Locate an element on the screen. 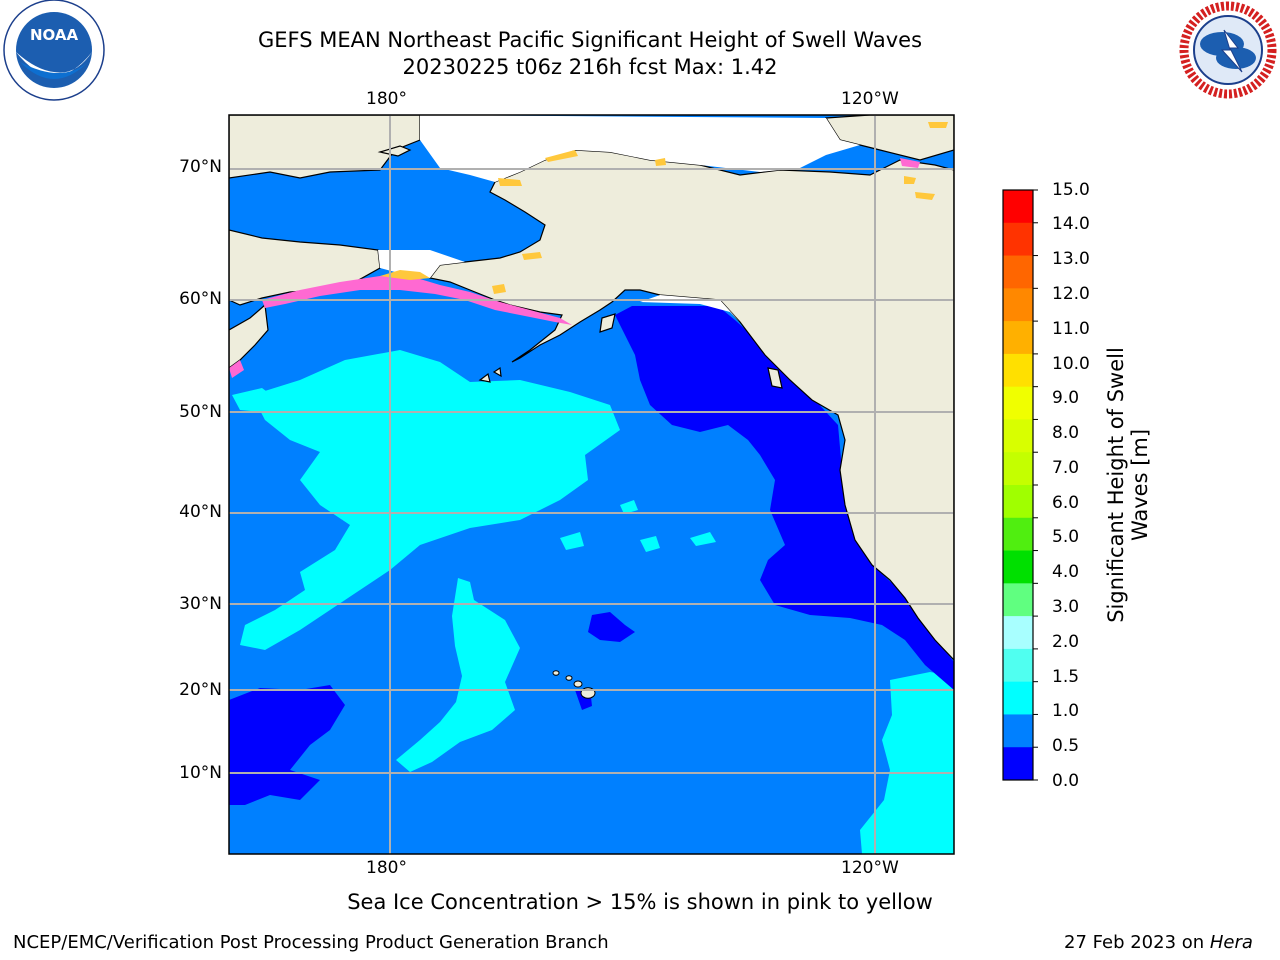 This screenshot has height=960, width=1280. colorbar-label: 7.0 is located at coordinates (1066, 468).